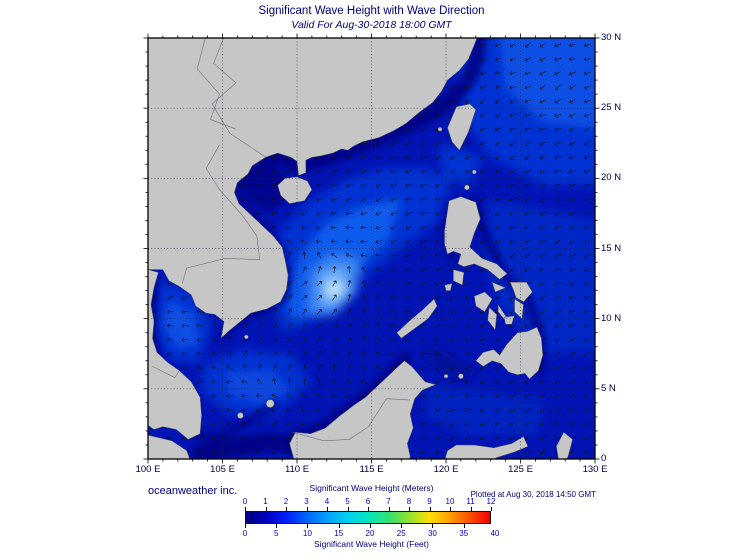 Image resolution: width=755 pixels, height=560 pixels. Describe the element at coordinates (306, 501) in the screenshot. I see `meters-tick-label: 3` at that location.